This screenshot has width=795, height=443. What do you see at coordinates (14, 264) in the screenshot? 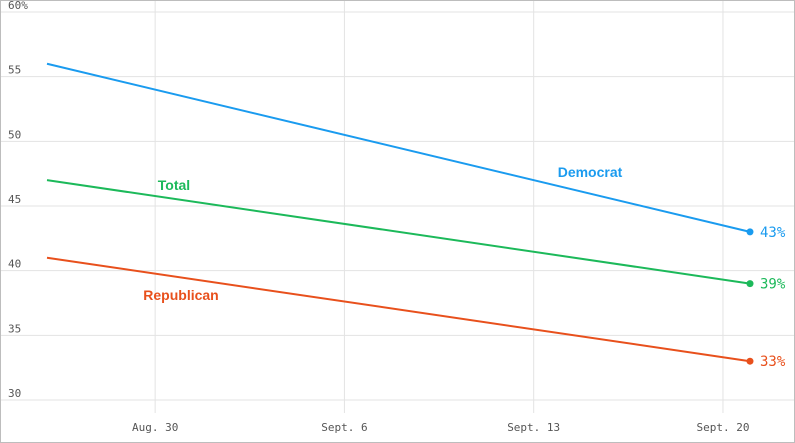
I see `y-tick-label: 40` at bounding box center [14, 264].